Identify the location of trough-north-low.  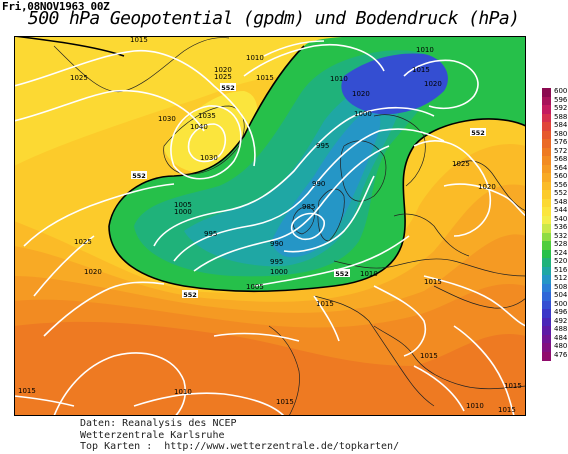
(394, 84).